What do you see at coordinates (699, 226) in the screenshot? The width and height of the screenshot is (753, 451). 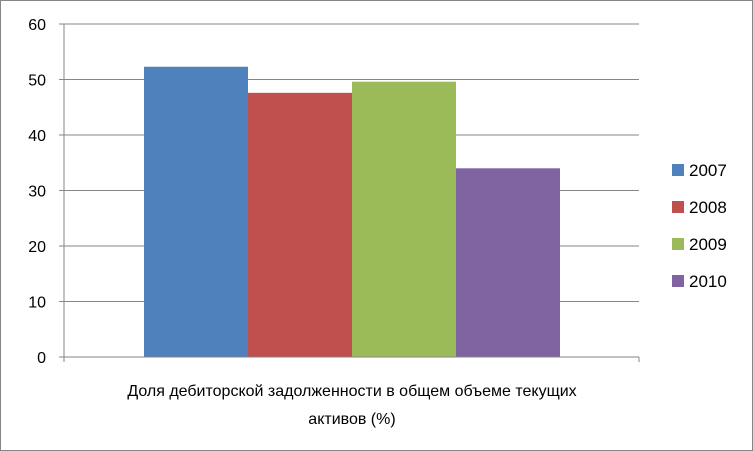 I see `legend: 2007 2008 2009 2010` at bounding box center [699, 226].